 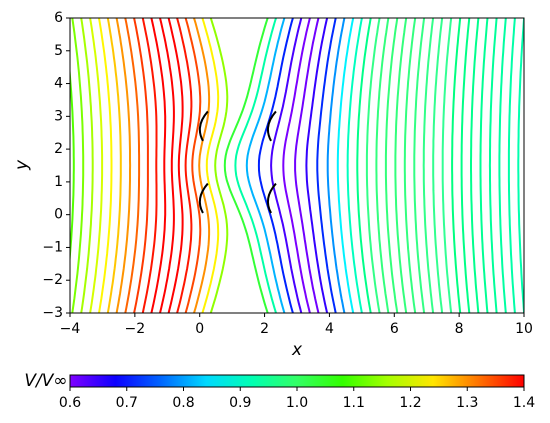 I want to click on y-tick-label: −2, so click(x=52, y=280).